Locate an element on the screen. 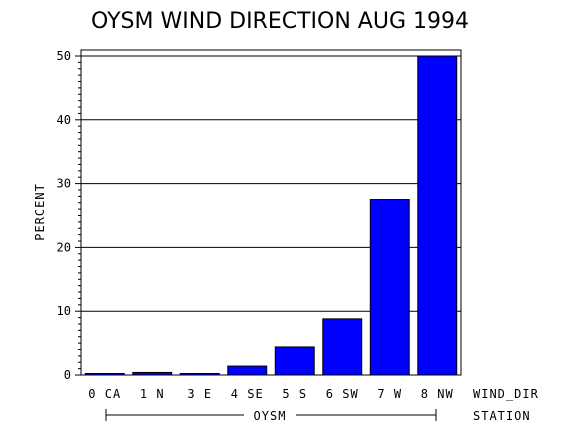 Image resolution: width=570 pixels, height=430 pixels. y-tick-label: 30 is located at coordinates (64, 184).